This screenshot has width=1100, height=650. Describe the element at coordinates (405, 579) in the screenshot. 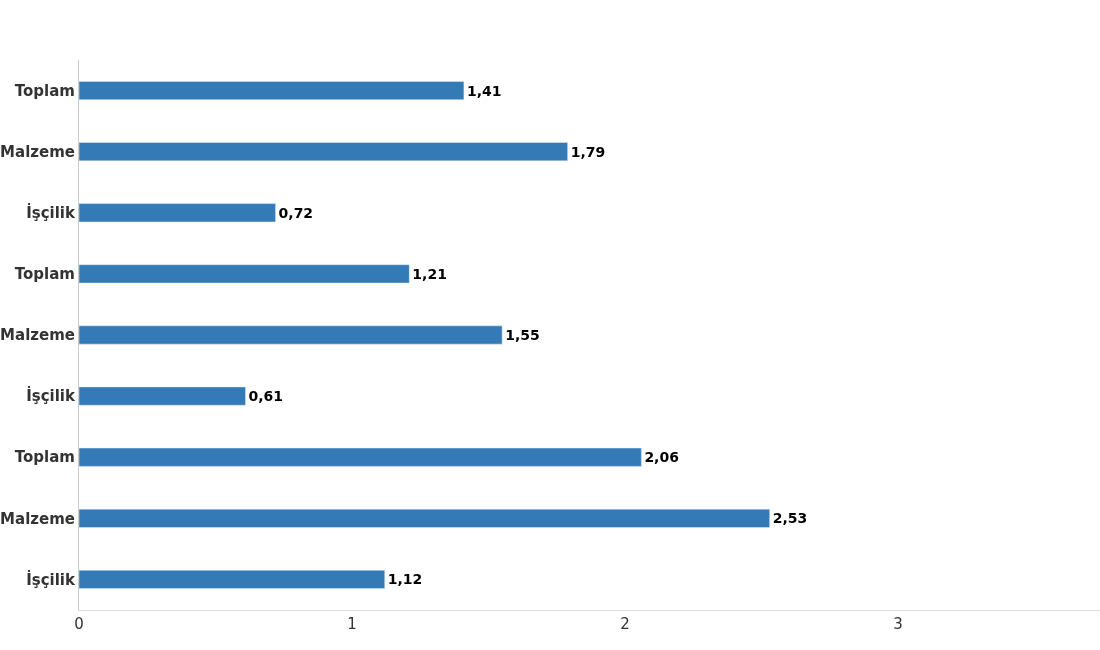

I see `data-label: 1,12` at that location.